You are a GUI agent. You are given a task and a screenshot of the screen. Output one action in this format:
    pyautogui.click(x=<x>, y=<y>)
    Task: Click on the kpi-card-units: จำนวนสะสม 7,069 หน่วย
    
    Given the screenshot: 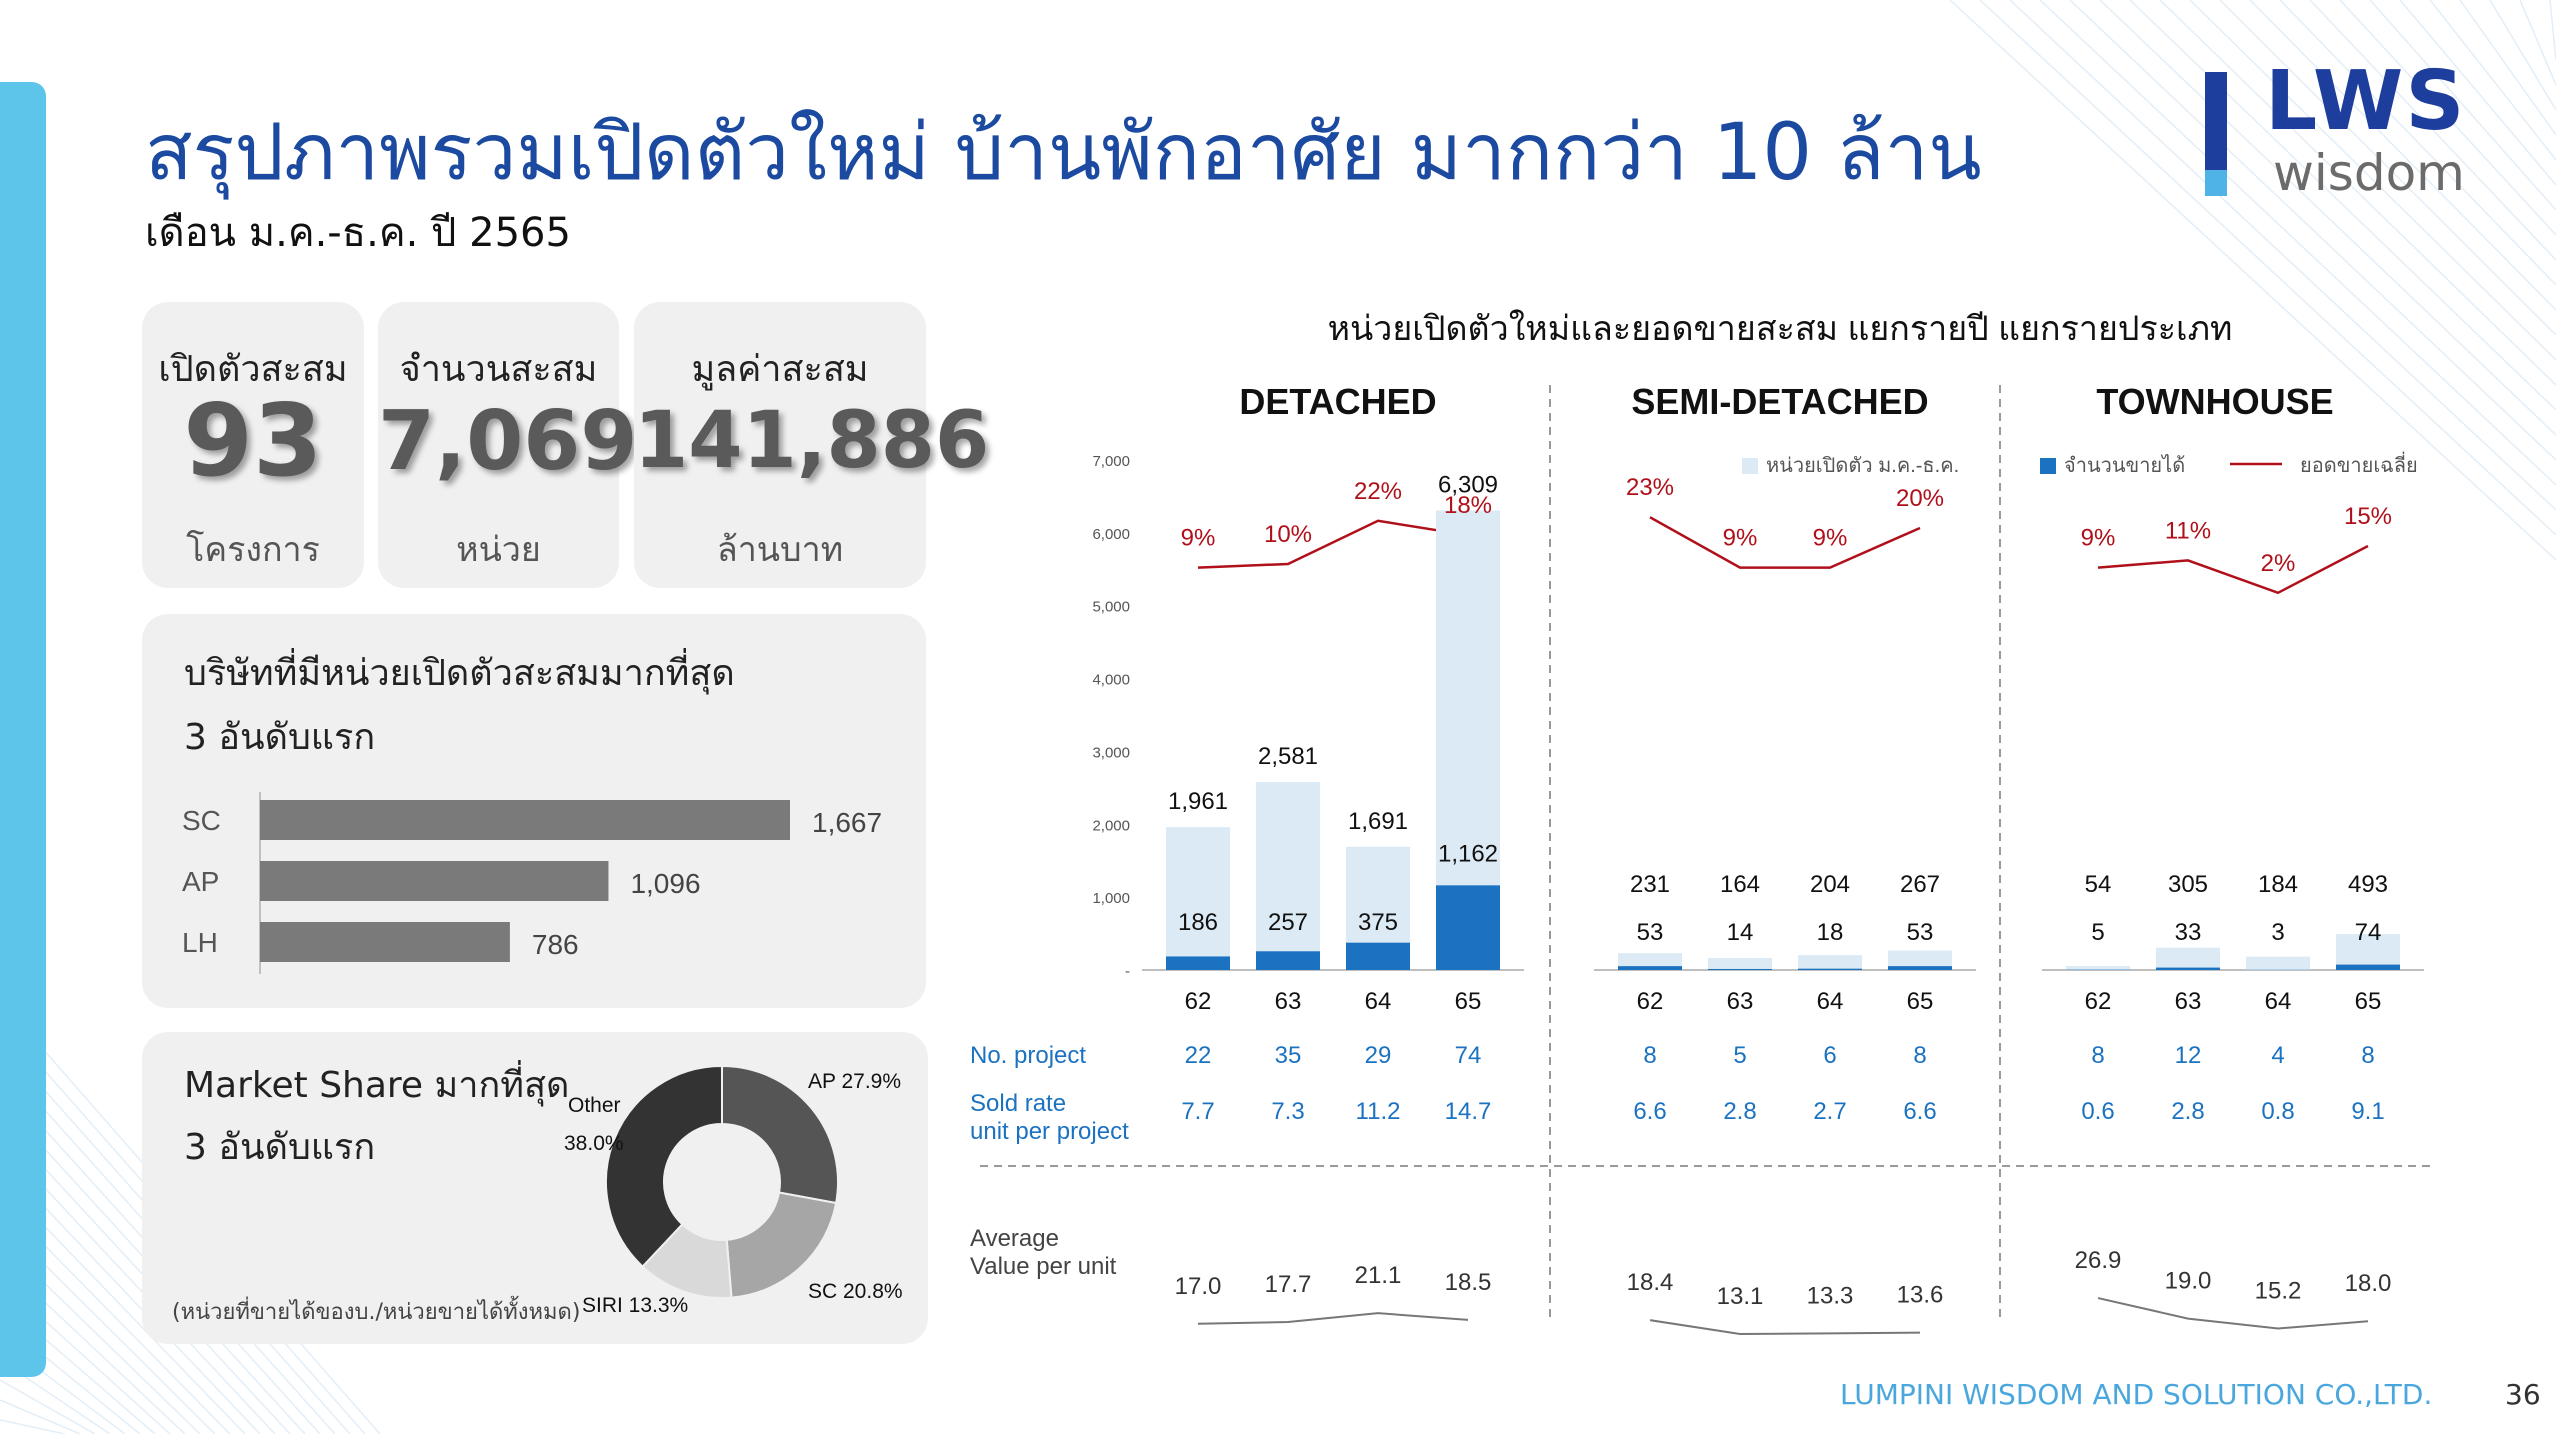 What is the action you would take?
    pyautogui.click(x=507, y=445)
    